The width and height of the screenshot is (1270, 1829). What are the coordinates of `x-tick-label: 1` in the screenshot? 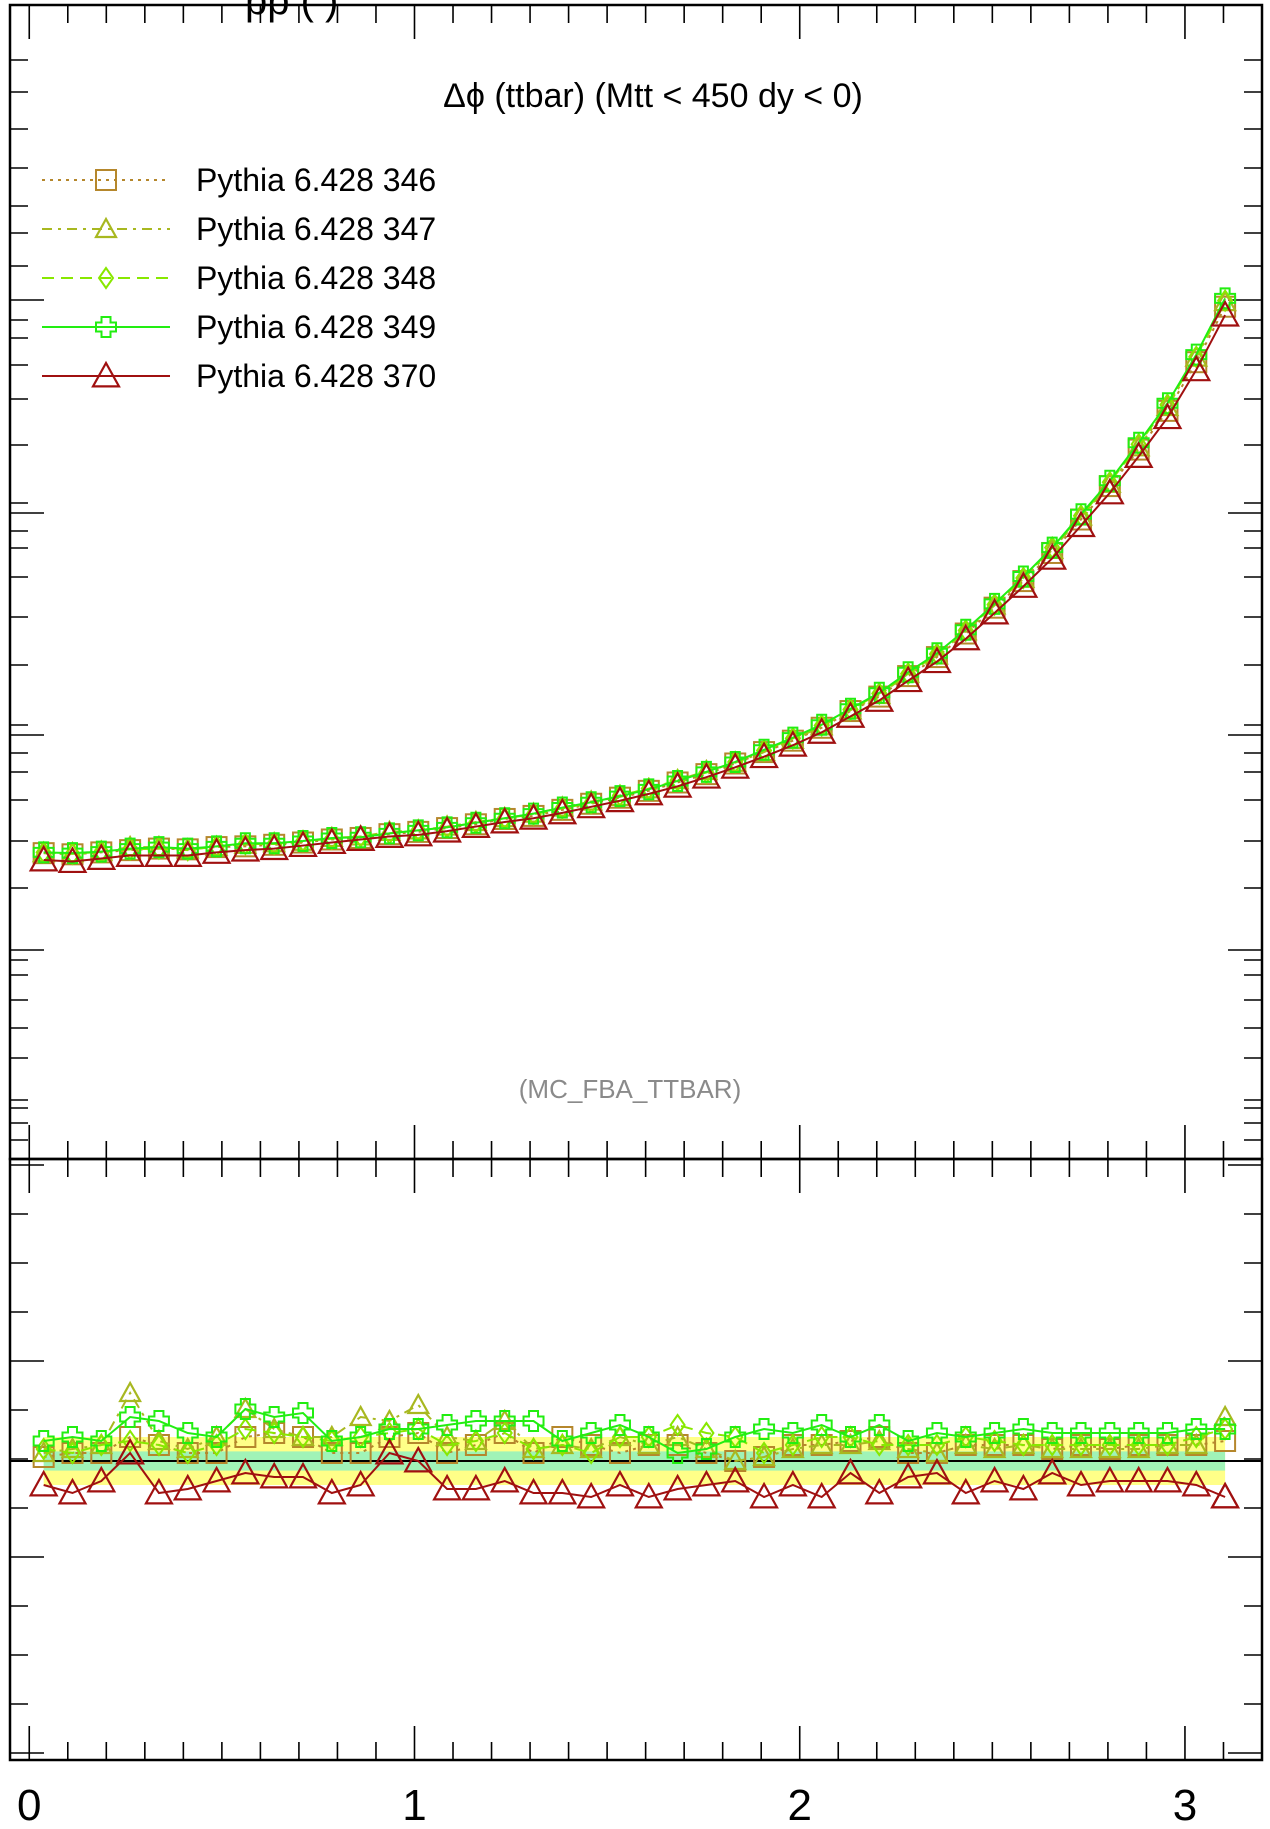 It's located at (414, 1805).